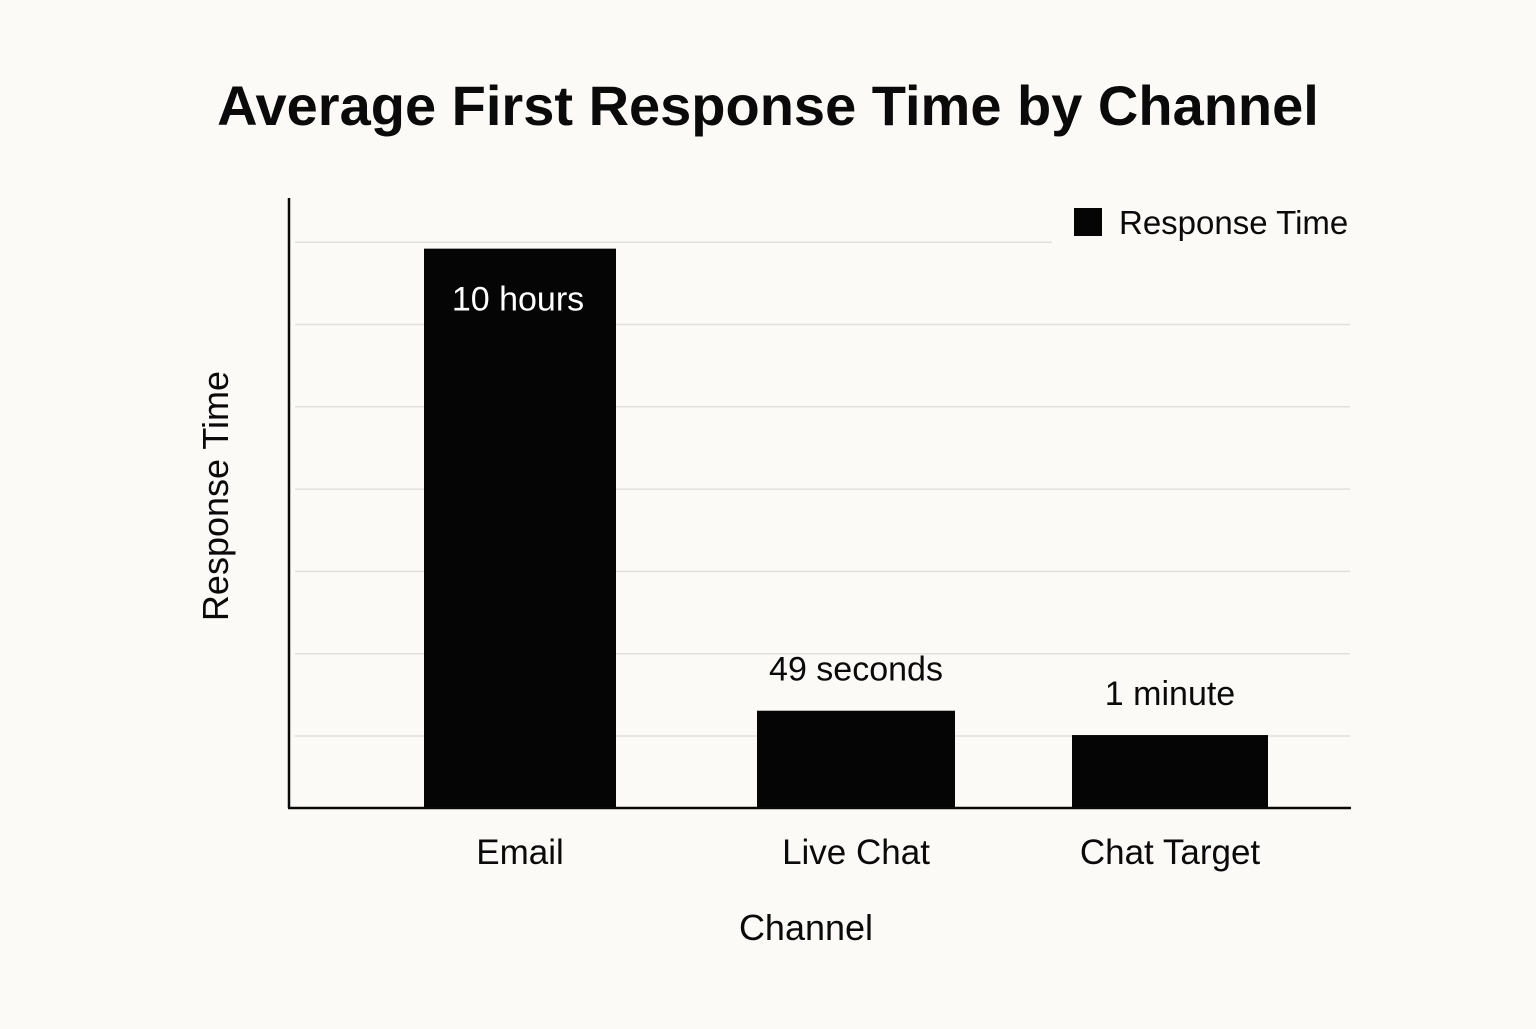 The width and height of the screenshot is (1536, 1029). What do you see at coordinates (806, 927) in the screenshot?
I see `x-axis-label: Channel` at bounding box center [806, 927].